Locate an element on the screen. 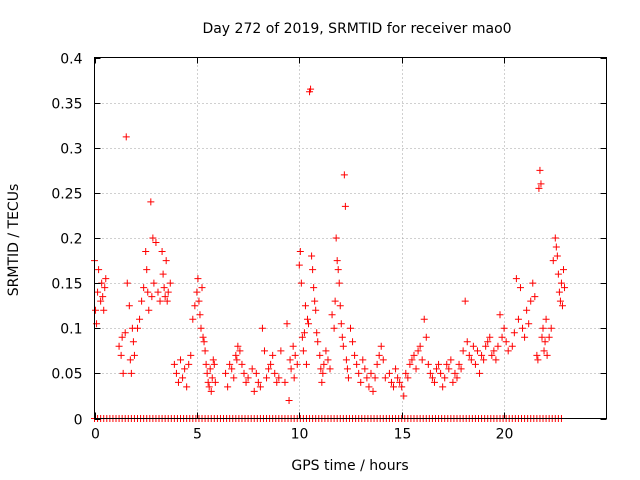 The image size is (640, 480). x-tick-label: 10 is located at coordinates (300, 435).